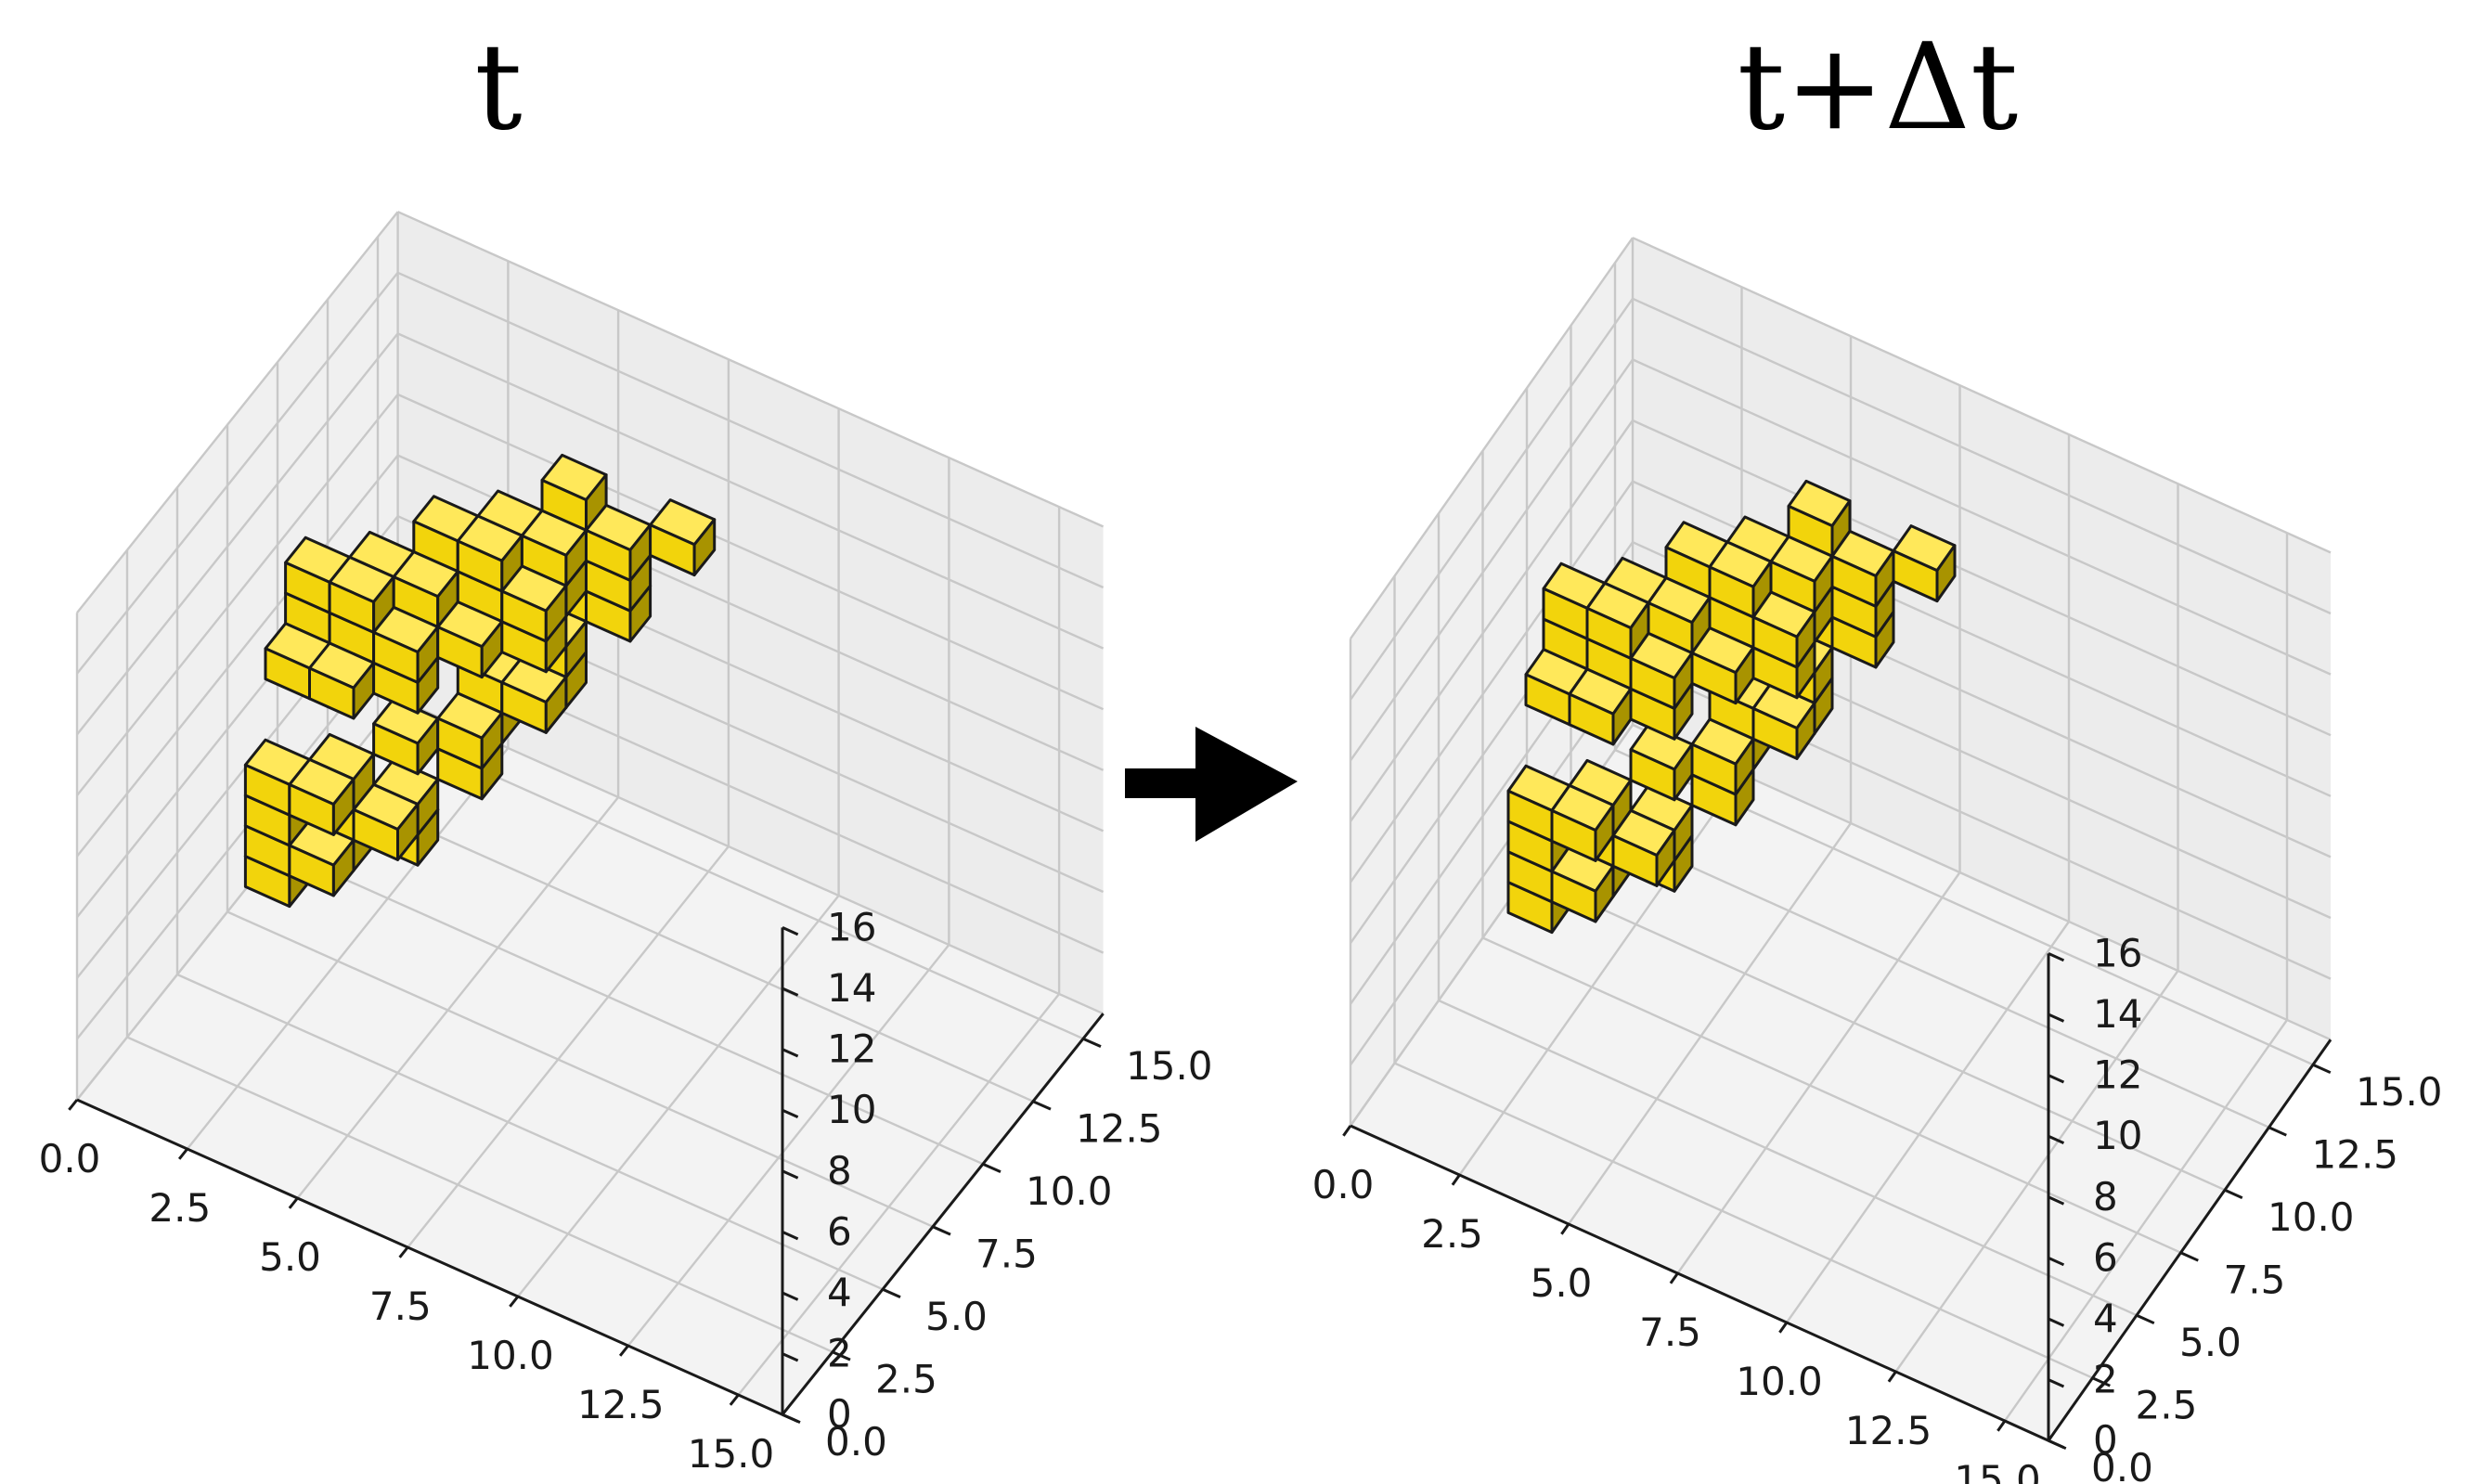 This screenshot has width=2481, height=1484. I want to click on x-tick-label: 15.0, so click(731, 1454).